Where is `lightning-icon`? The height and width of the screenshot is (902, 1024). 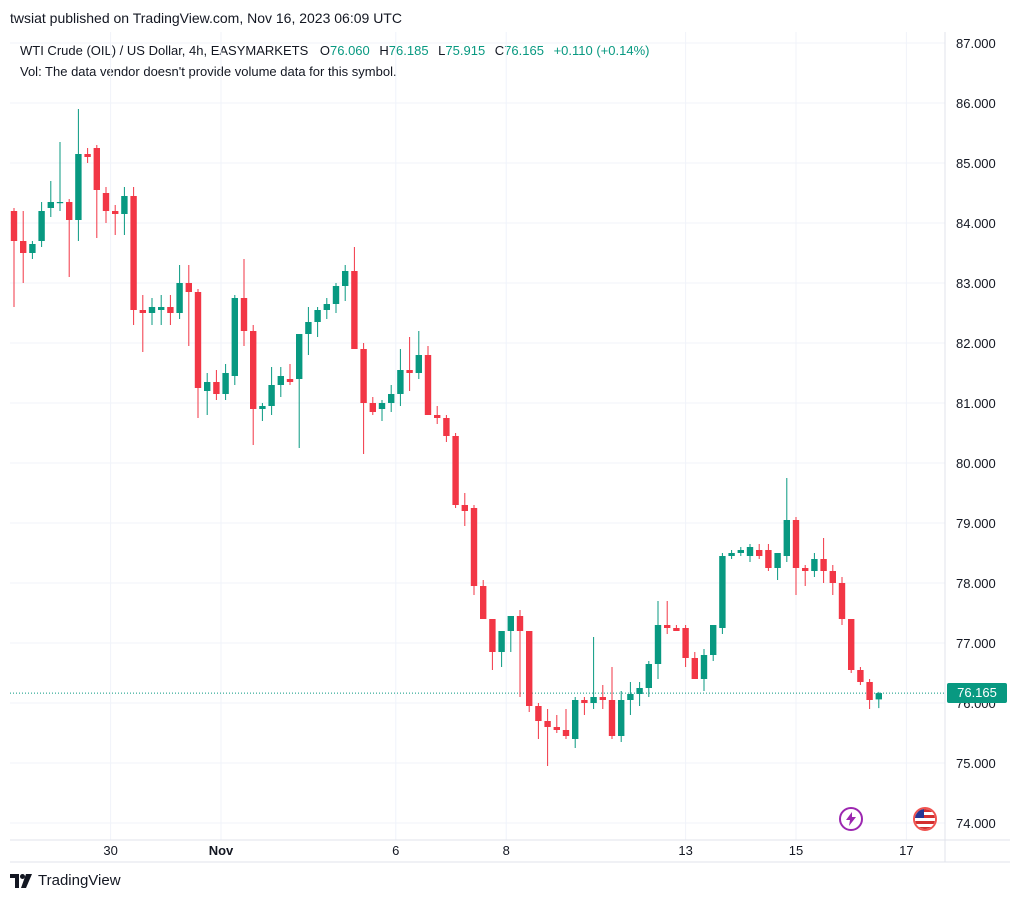
lightning-icon is located at coordinates (851, 819).